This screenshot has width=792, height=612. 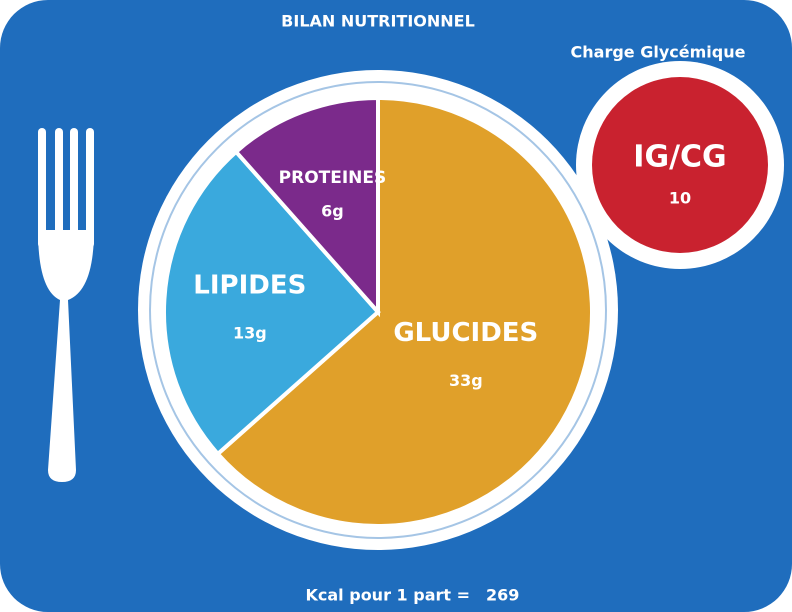 I want to click on badge-circle, so click(x=680, y=165).